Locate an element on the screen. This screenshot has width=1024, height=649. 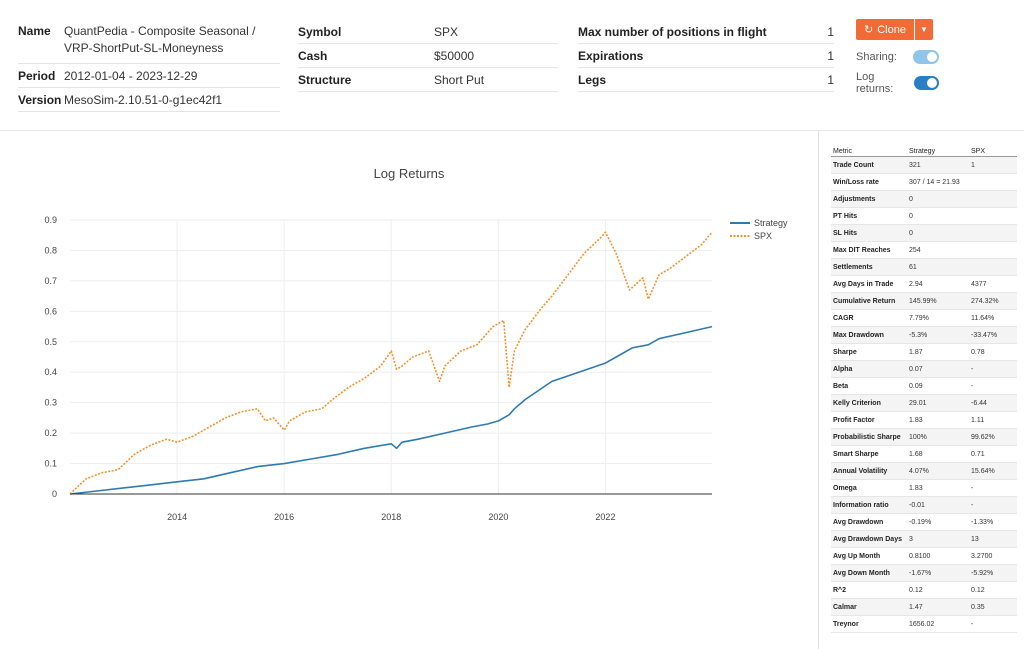
metric-name: Sharpe is located at coordinates (869, 352).